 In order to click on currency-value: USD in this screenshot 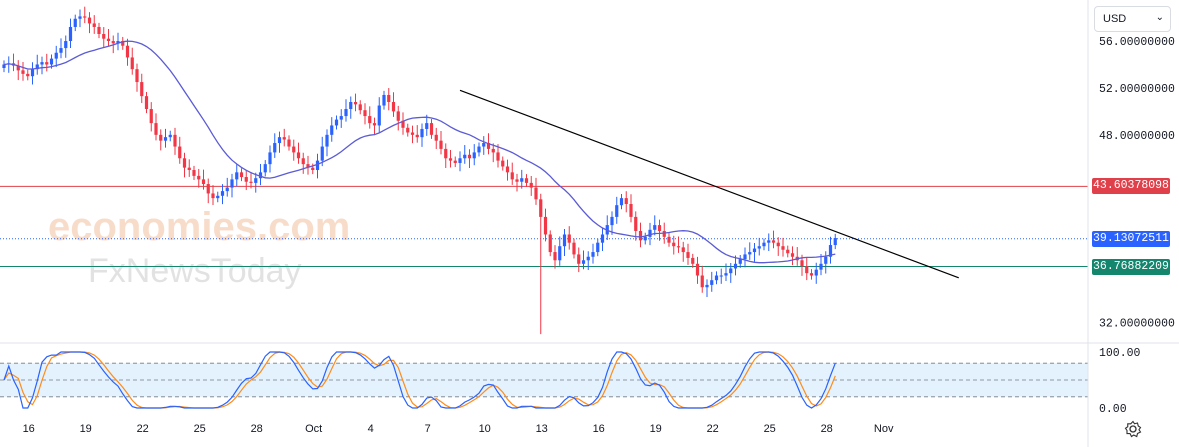, I will do `click(1115, 19)`.